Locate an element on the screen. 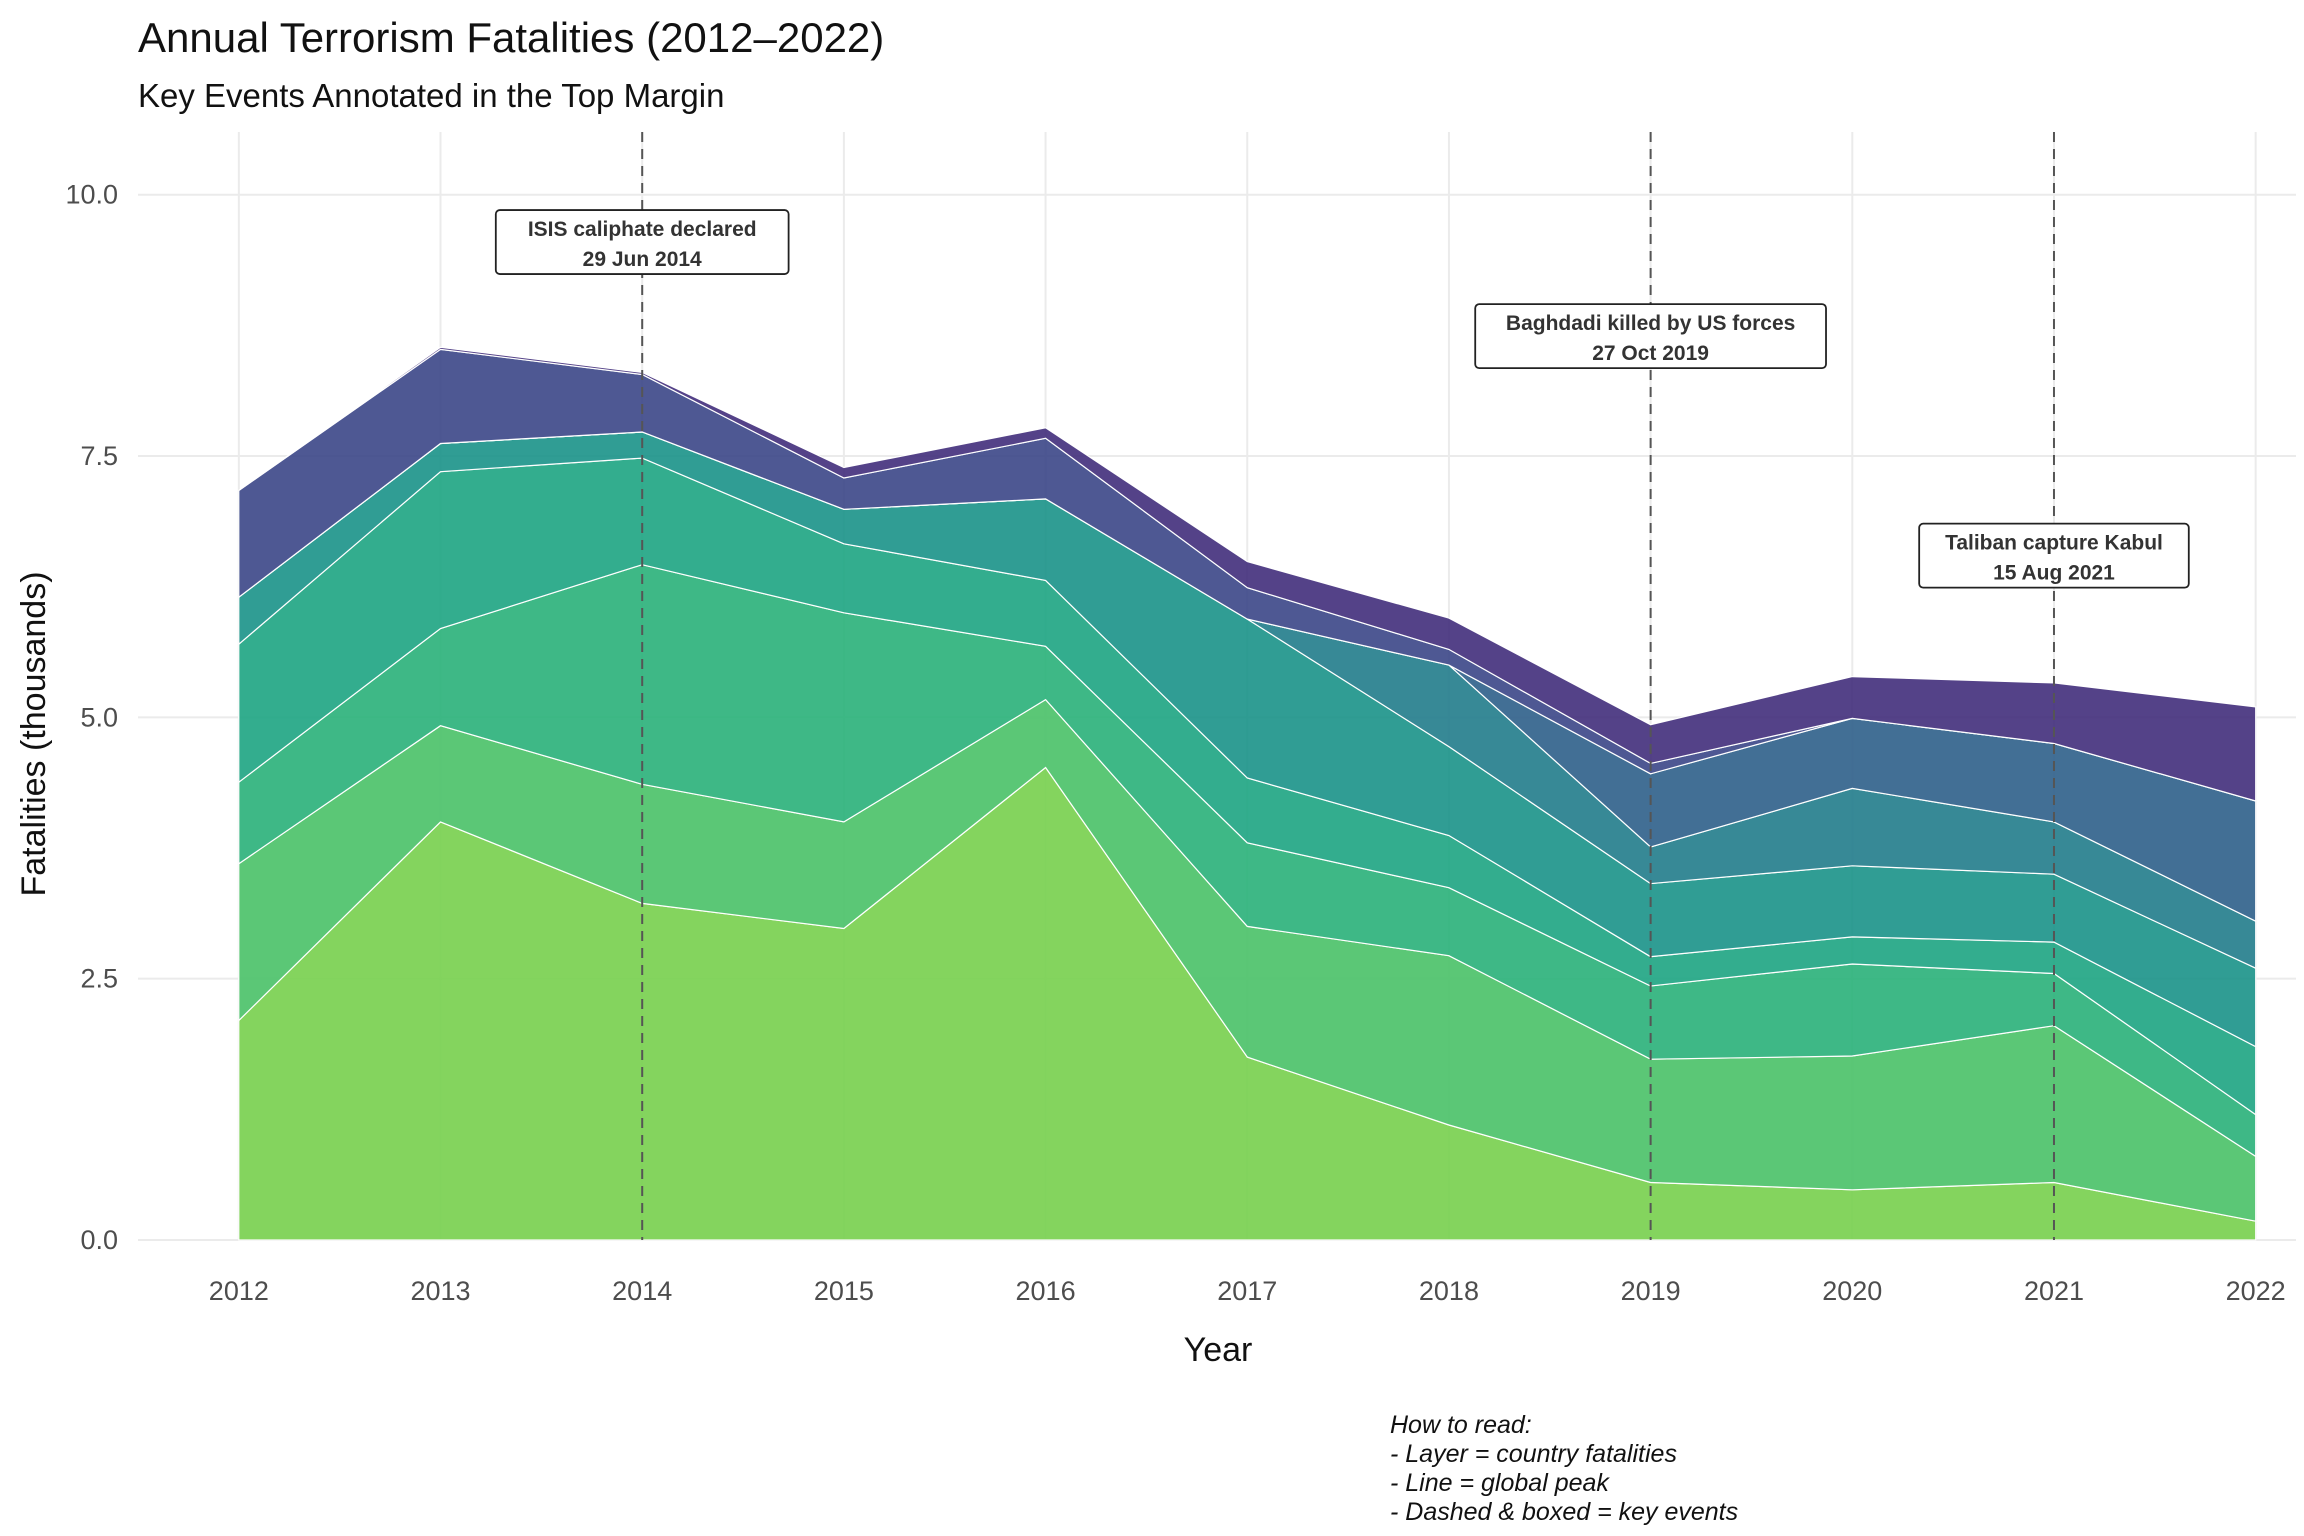  x-tick-label: 2018 is located at coordinates (1449, 1291).